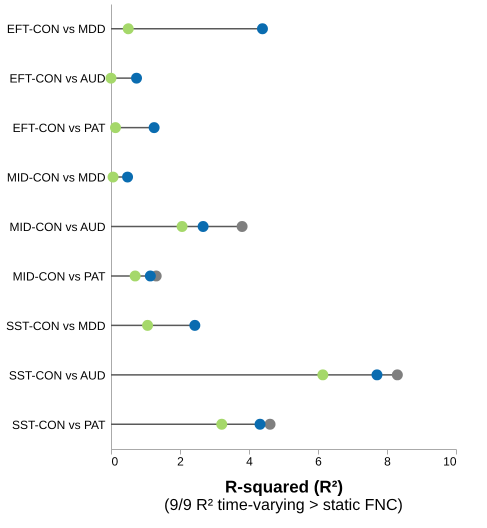 This screenshot has width=487, height=528. What do you see at coordinates (58, 227) in the screenshot?
I see `y-tick-label: MID-CON vs AUD` at bounding box center [58, 227].